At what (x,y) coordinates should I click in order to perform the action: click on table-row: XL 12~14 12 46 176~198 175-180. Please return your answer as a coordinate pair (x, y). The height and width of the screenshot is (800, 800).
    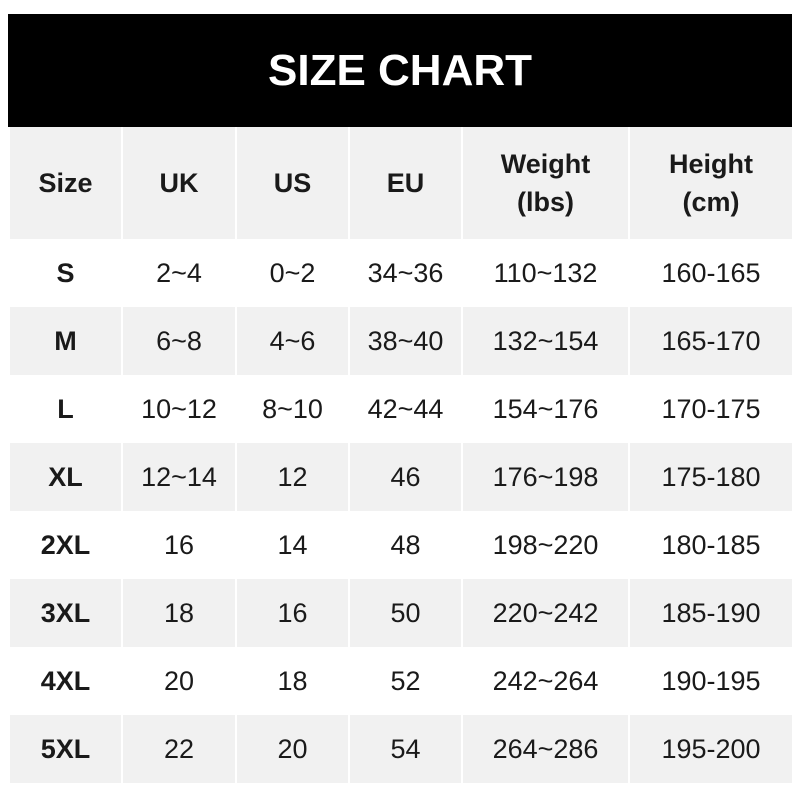
    Looking at the image, I should click on (401, 477).